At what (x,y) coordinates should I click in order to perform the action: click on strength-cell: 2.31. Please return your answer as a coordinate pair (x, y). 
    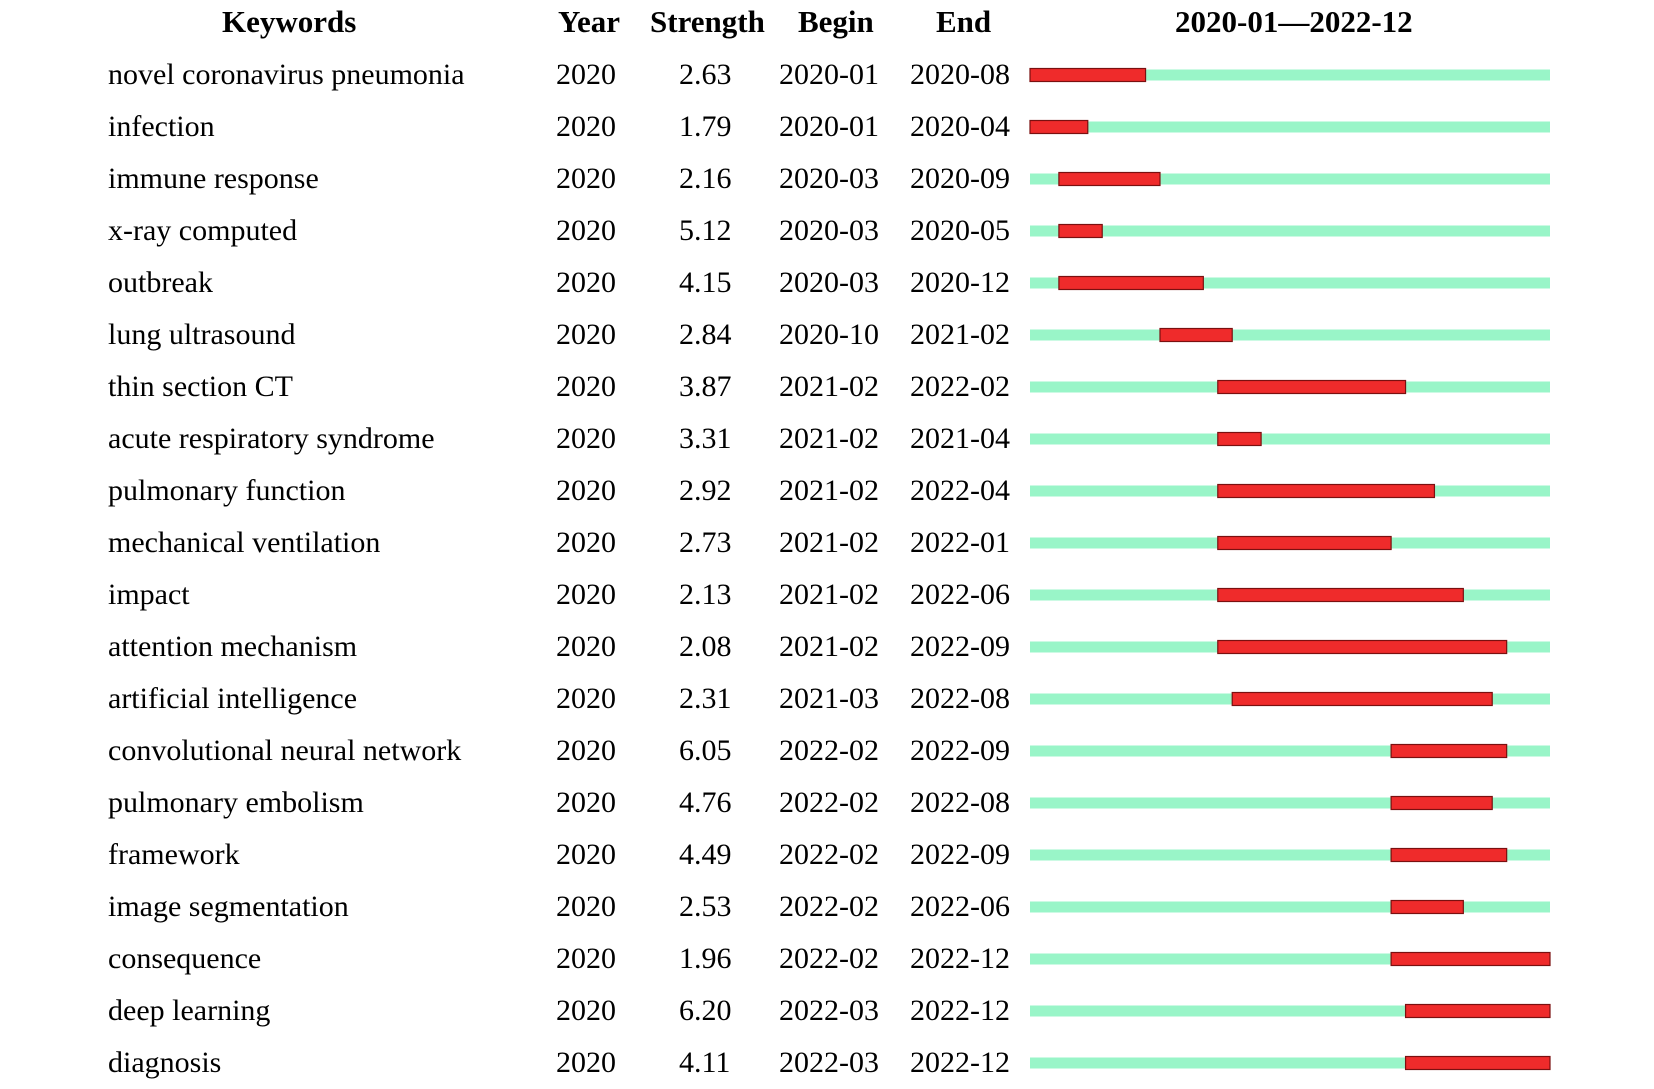
    Looking at the image, I should click on (705, 698).